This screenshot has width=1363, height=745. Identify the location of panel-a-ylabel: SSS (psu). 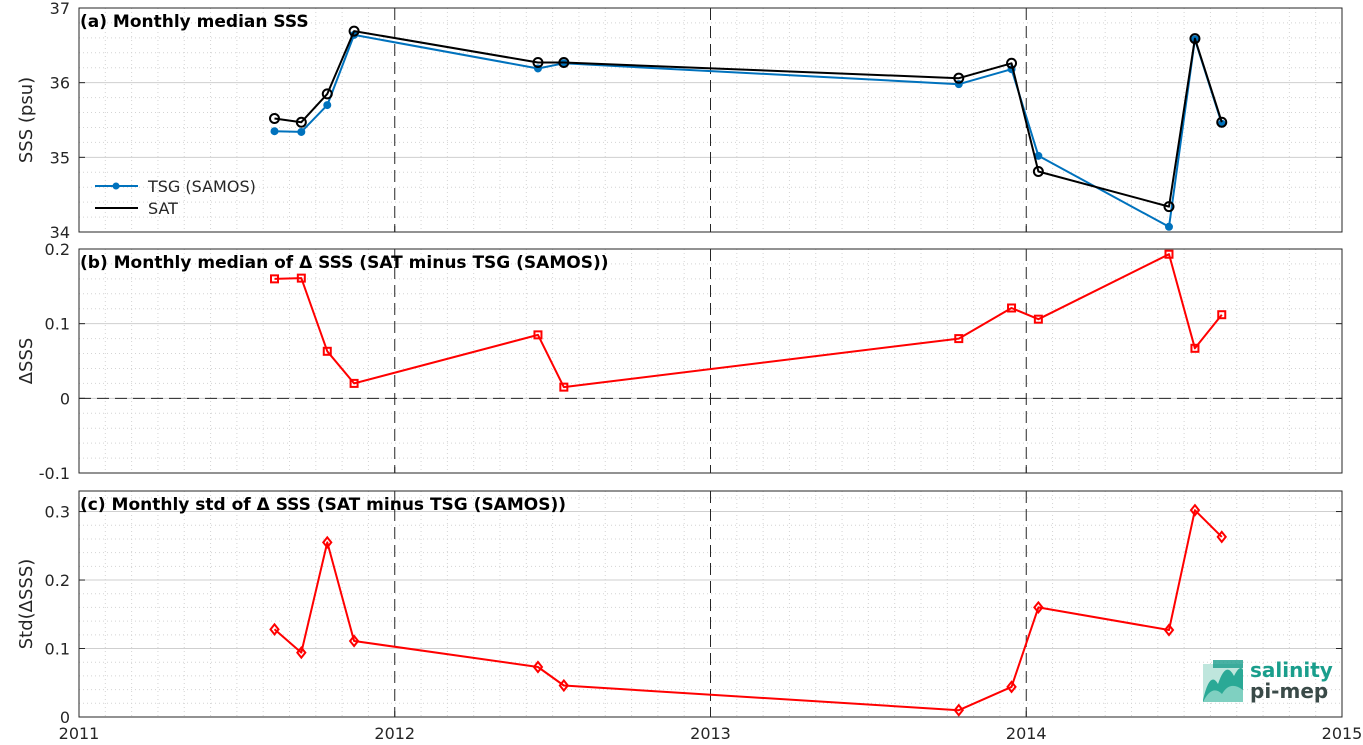
(26, 120).